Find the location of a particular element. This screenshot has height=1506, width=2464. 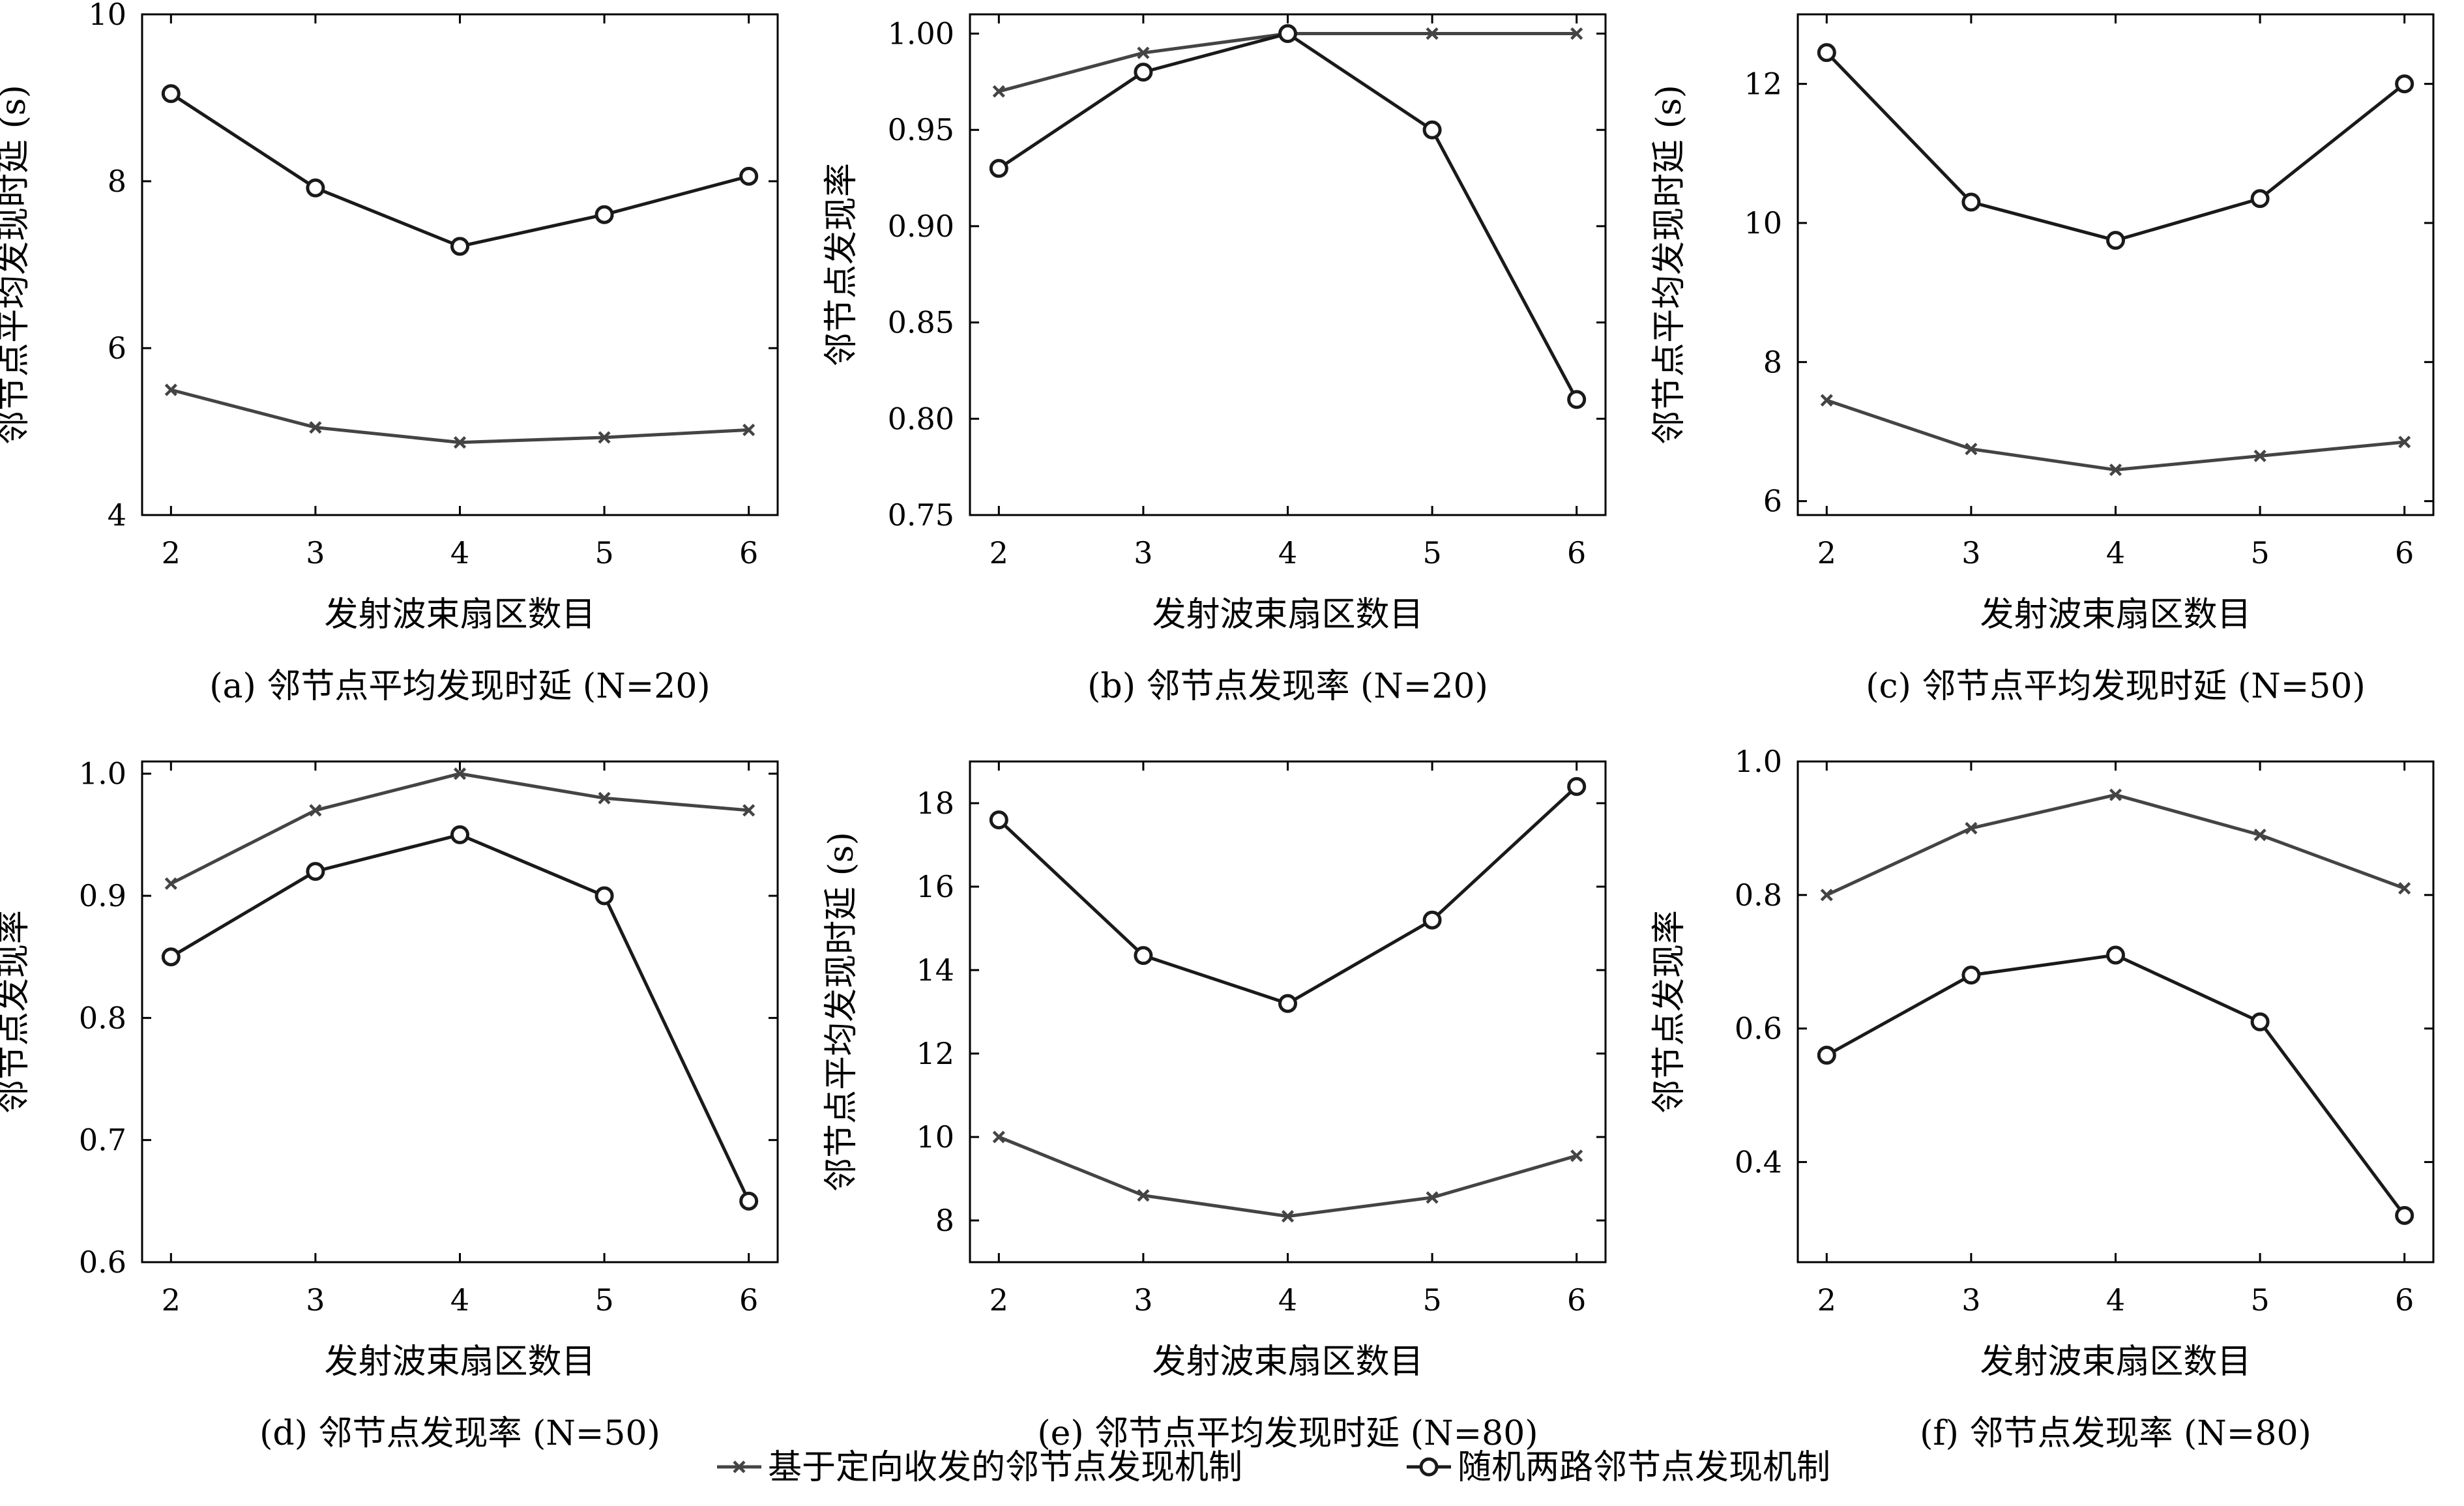

y-tick-label: 14 is located at coordinates (935, 970).